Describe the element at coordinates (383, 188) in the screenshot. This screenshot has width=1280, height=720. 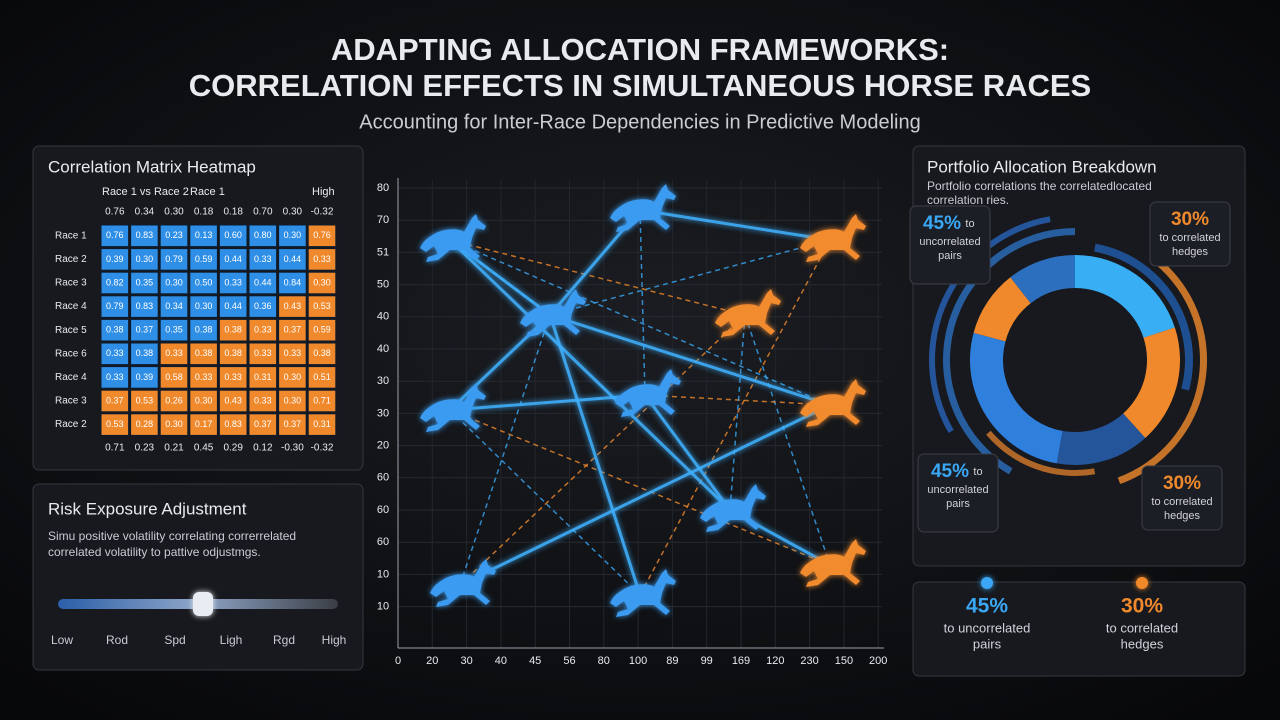
I see `y-tick-label: 80` at that location.